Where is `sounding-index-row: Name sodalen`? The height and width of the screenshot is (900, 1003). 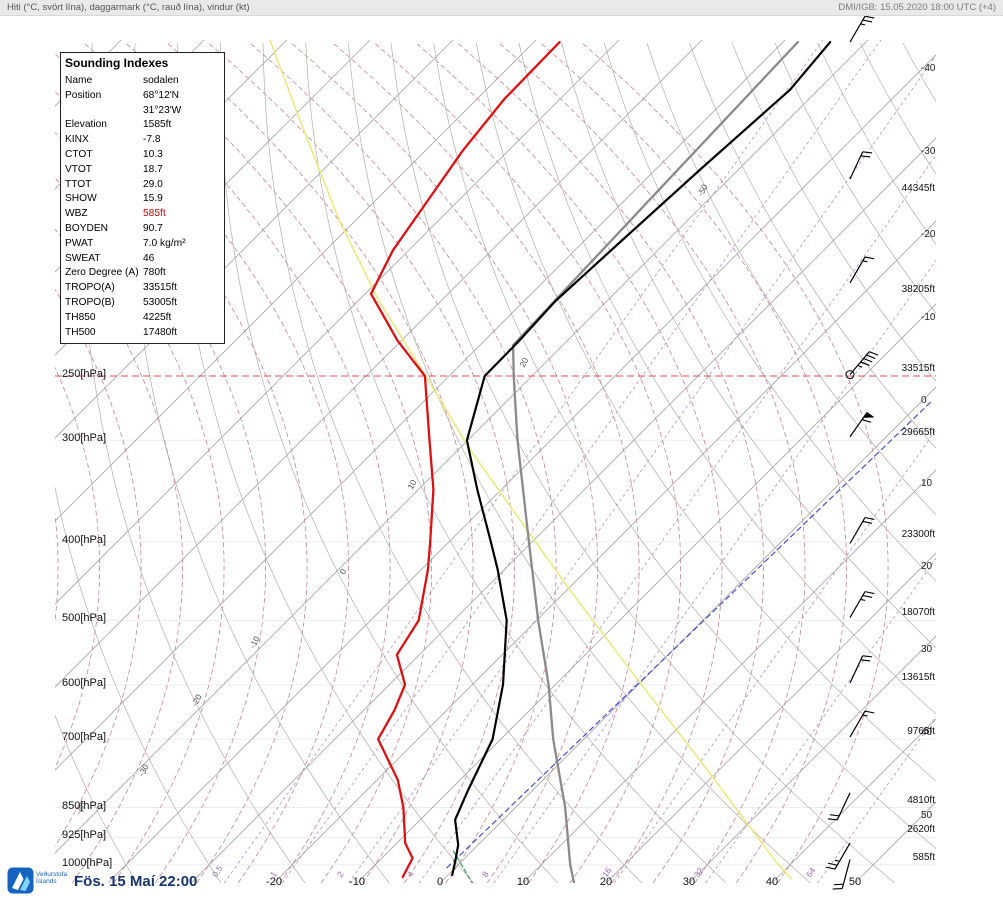 sounding-index-row: Name sodalen is located at coordinates (142, 81).